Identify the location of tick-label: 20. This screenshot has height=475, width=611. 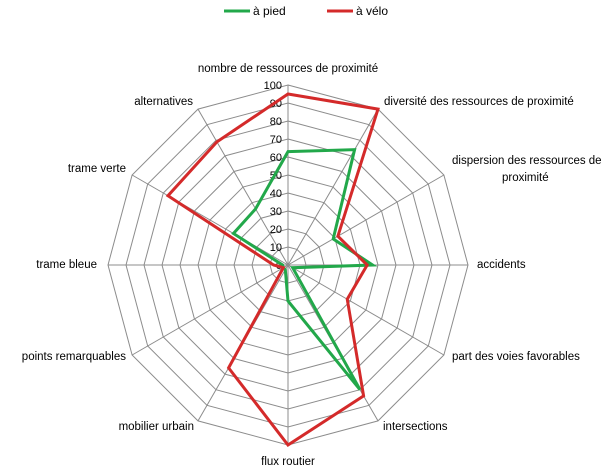
(276, 230).